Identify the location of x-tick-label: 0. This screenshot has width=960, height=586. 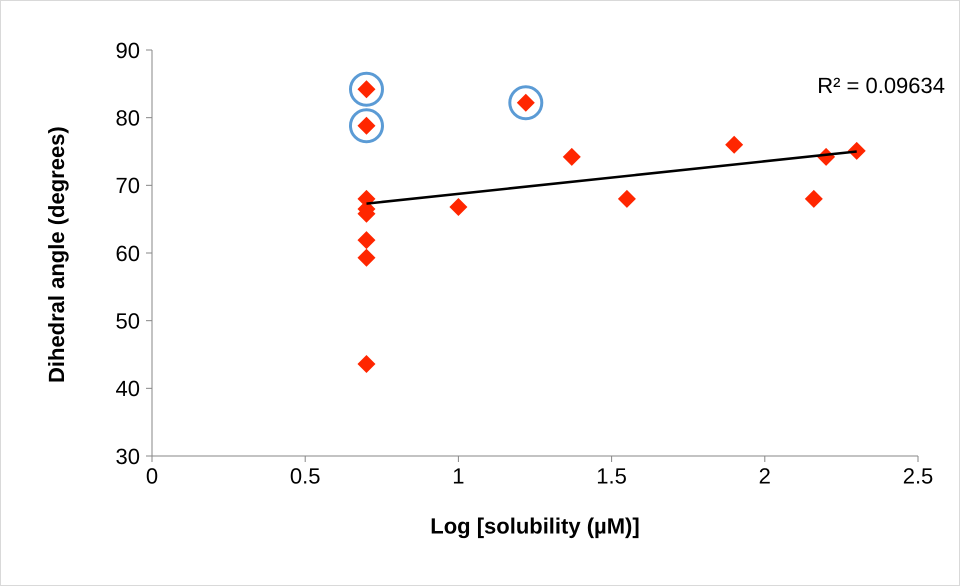
(152, 476).